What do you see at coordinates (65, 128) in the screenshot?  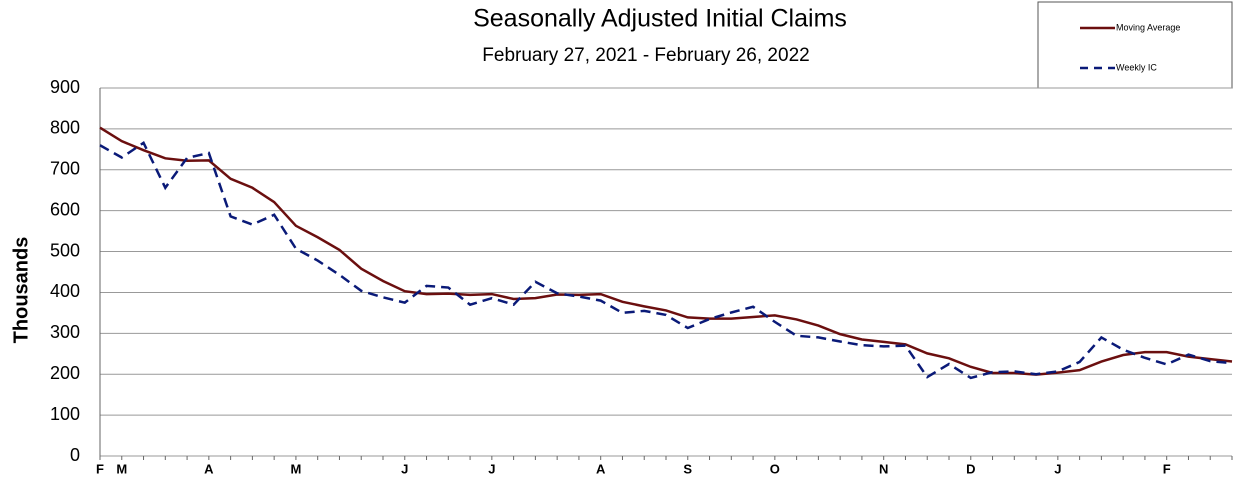 I see `y-tick-label: 800` at bounding box center [65, 128].